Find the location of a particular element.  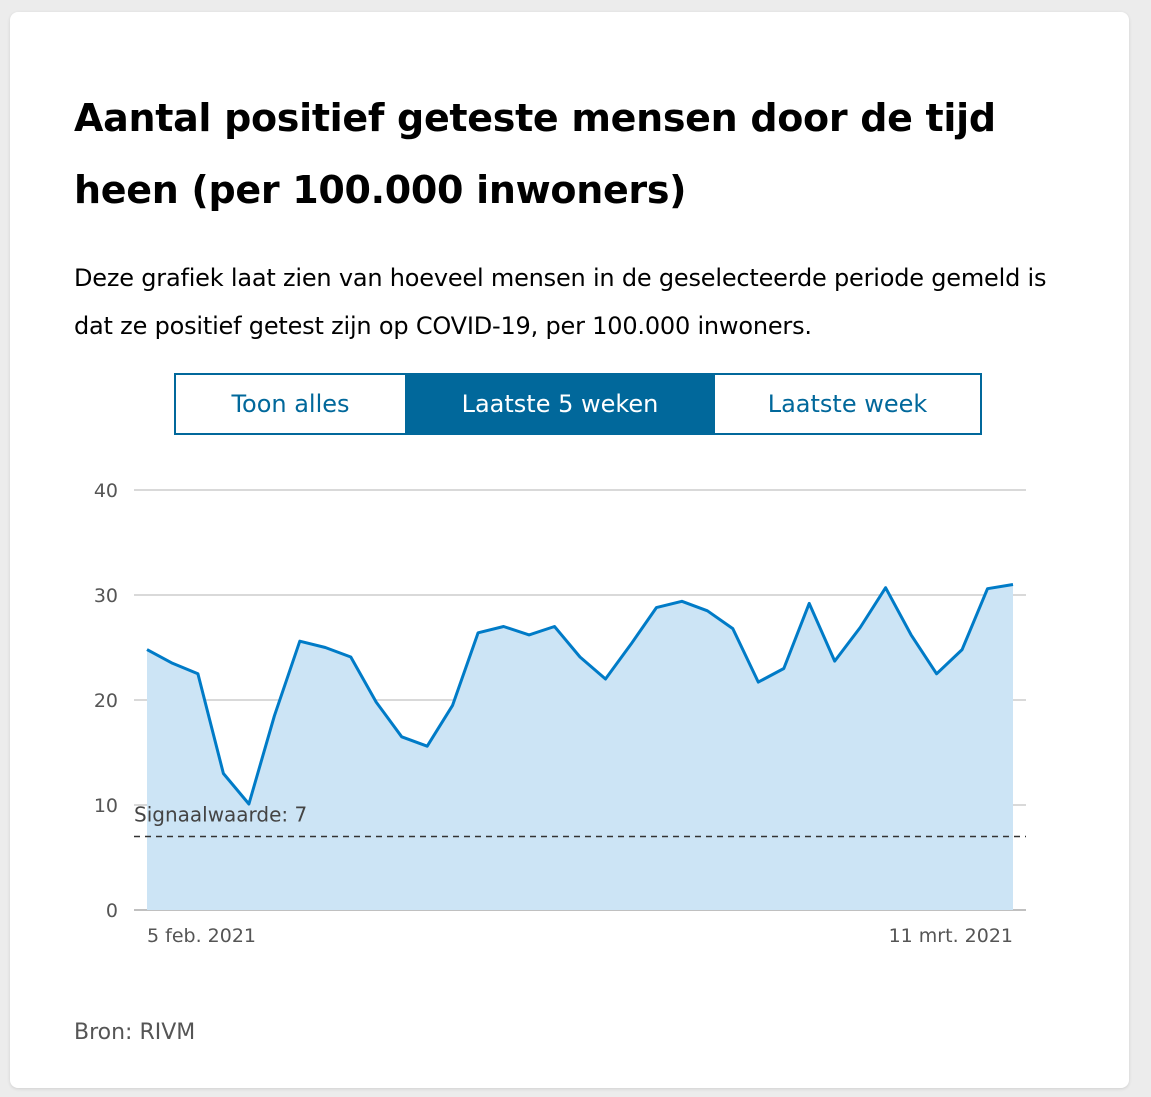

tab-toon-alles: Toon alles is located at coordinates (290, 404).